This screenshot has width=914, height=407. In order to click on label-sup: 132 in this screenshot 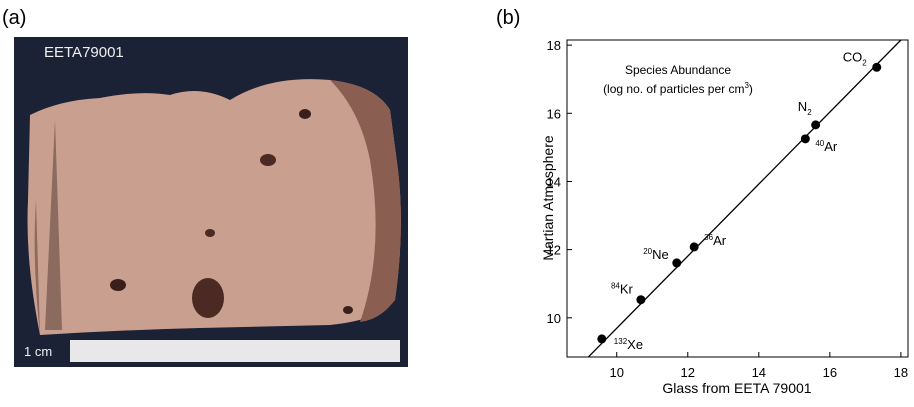, I will do `click(621, 341)`.